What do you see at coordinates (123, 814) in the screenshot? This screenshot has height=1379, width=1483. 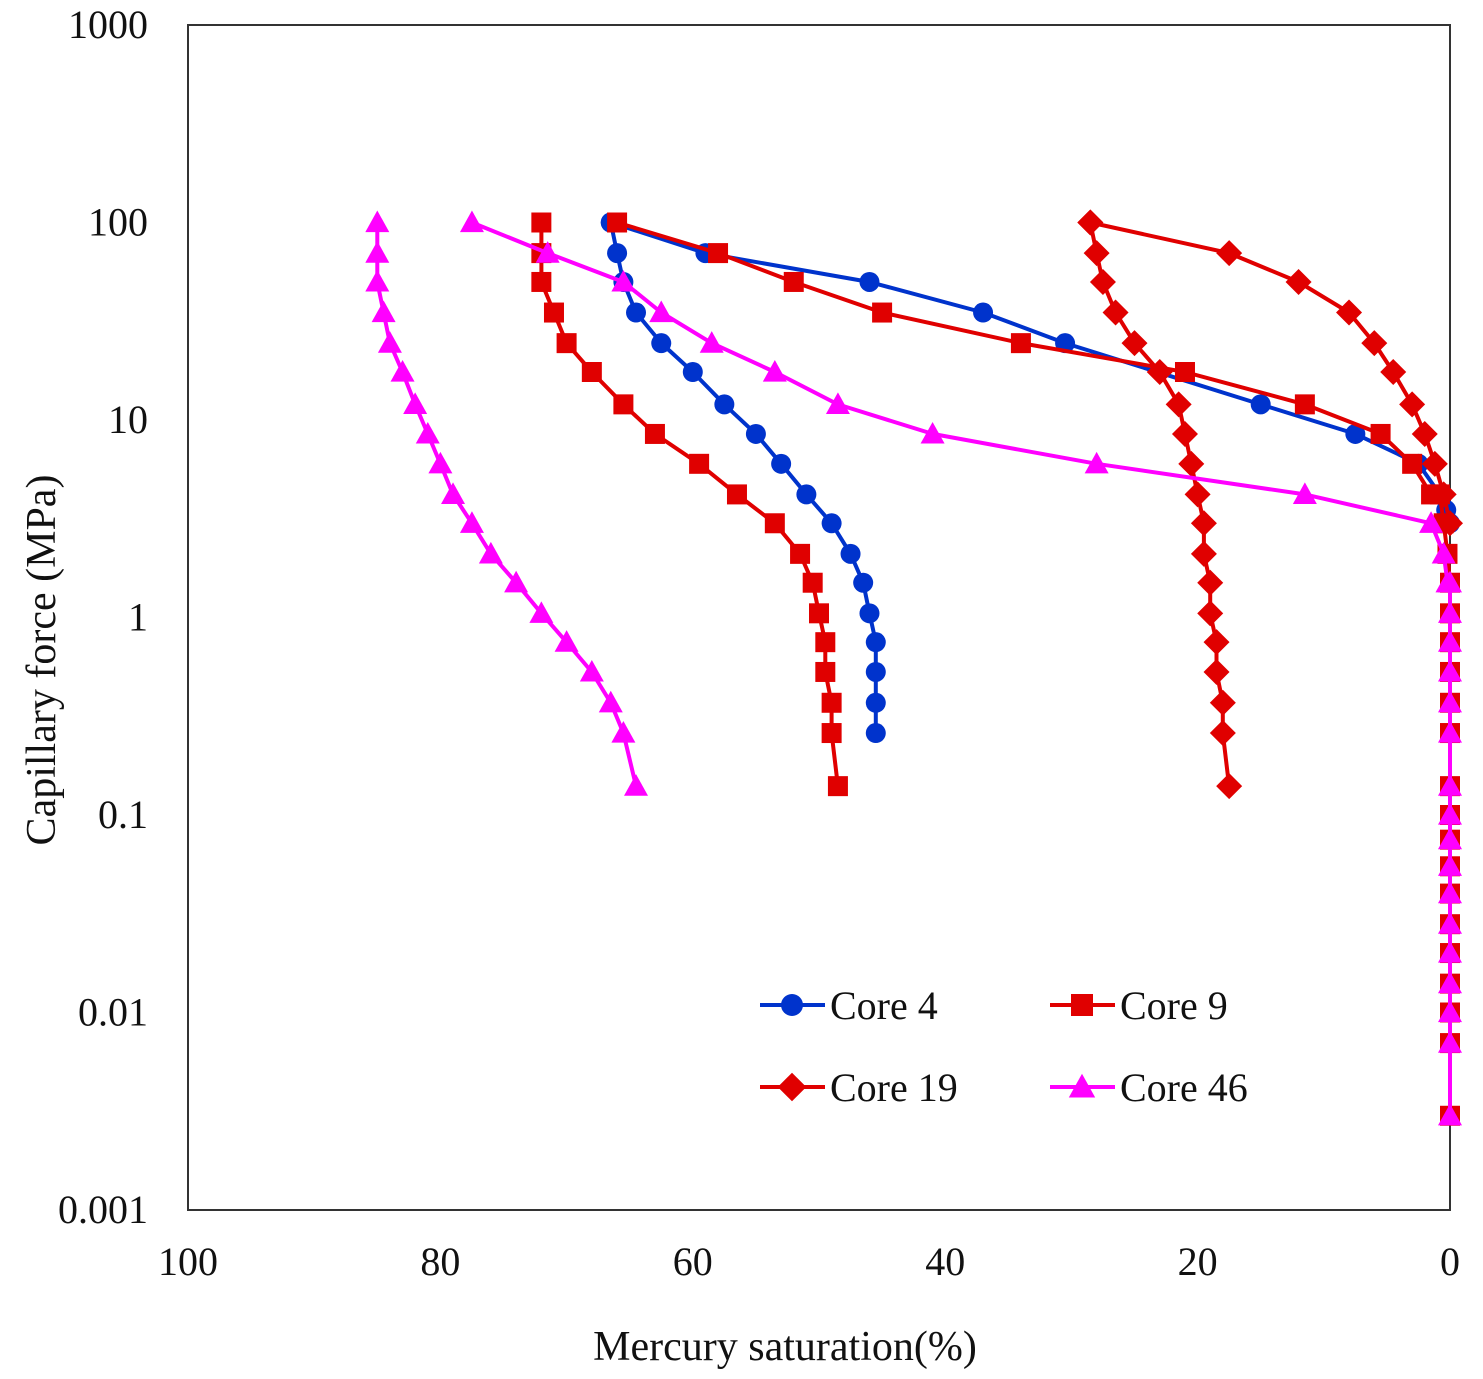 I see `y-tick-label: 0.1` at bounding box center [123, 814].